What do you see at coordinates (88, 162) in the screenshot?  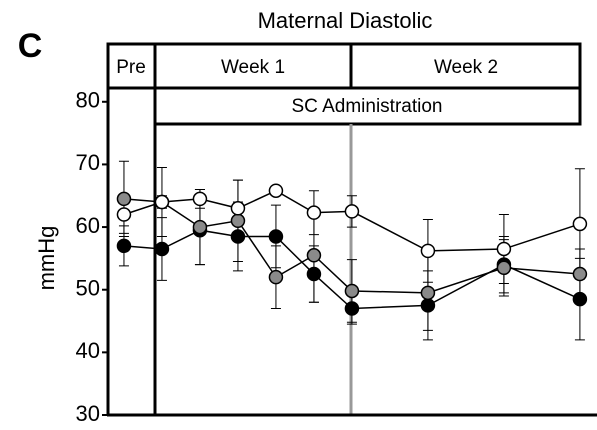 I see `y-tick-label: 70` at bounding box center [88, 162].